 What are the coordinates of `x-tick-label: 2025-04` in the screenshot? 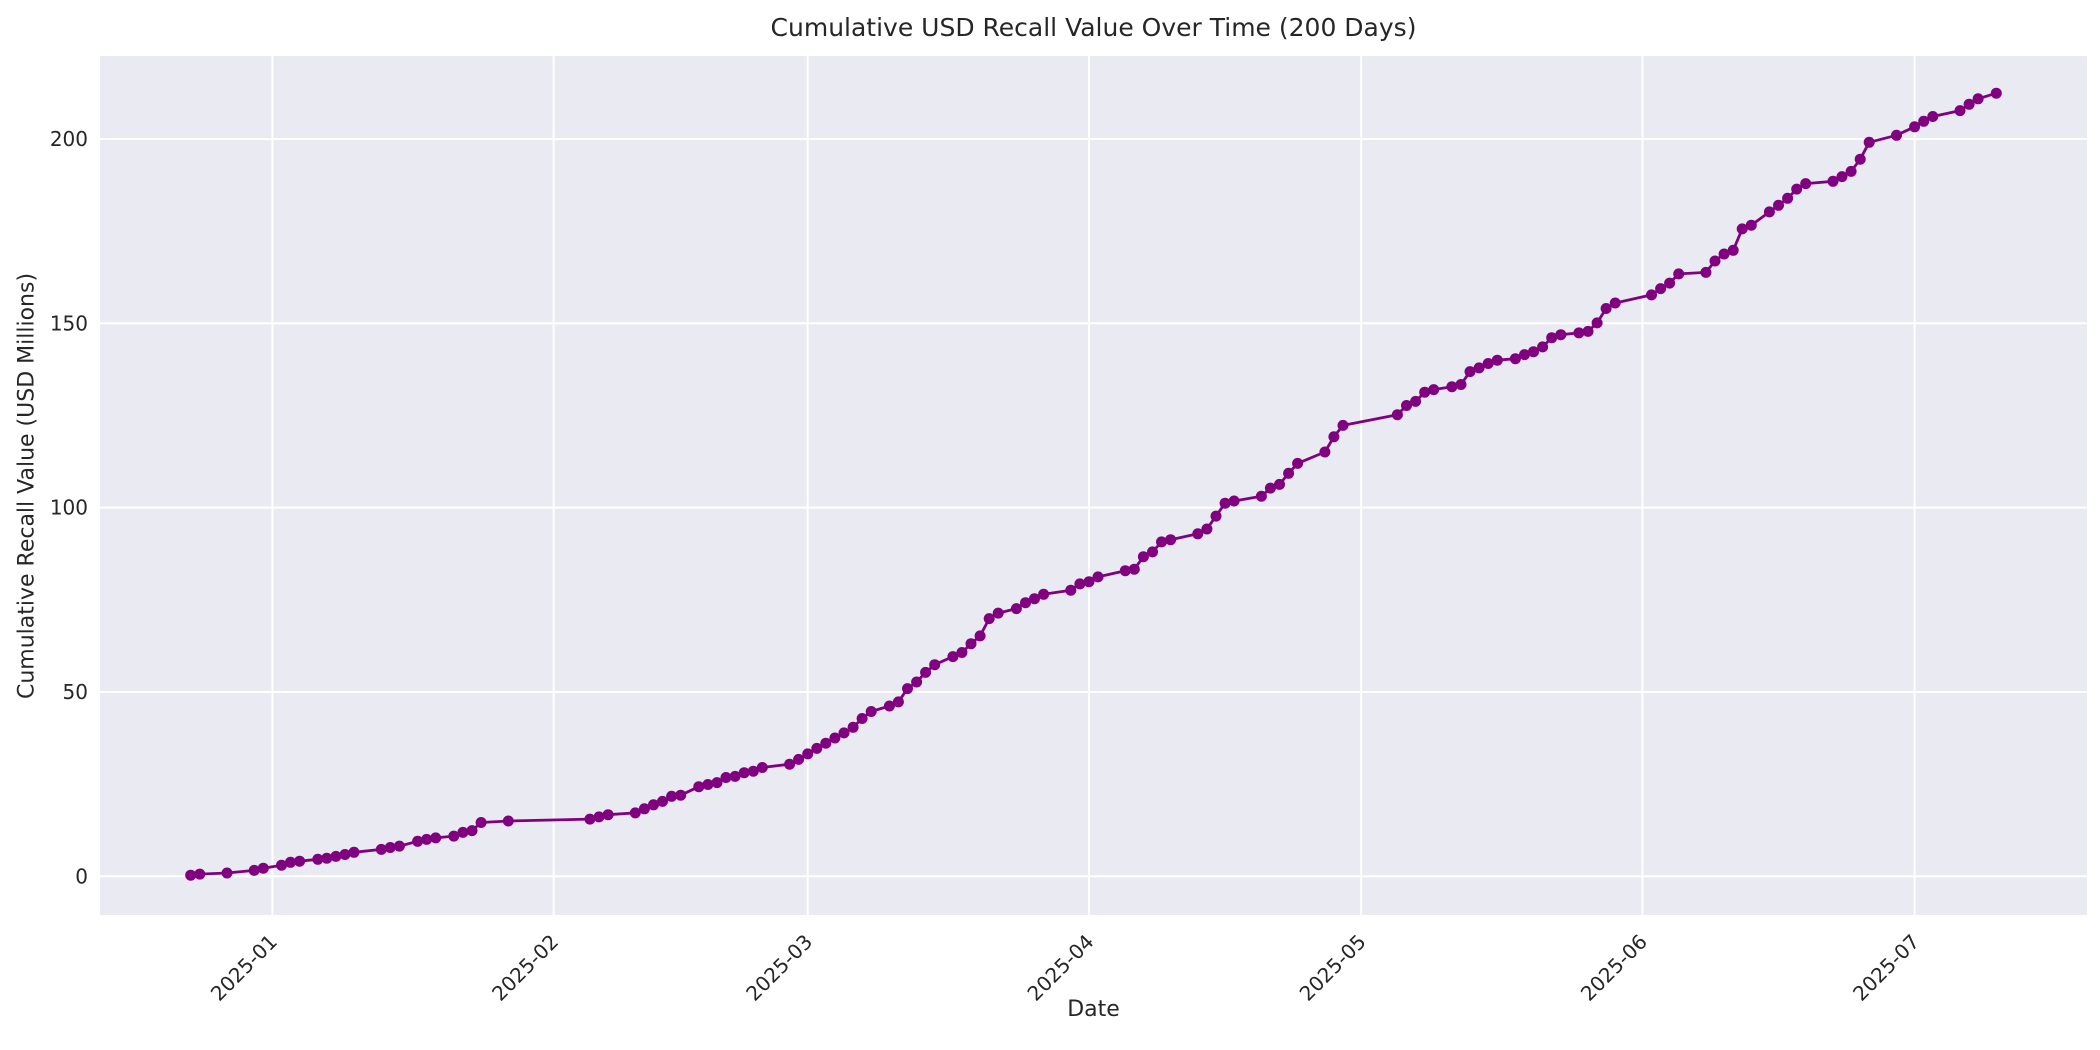 It's located at (1060, 968).